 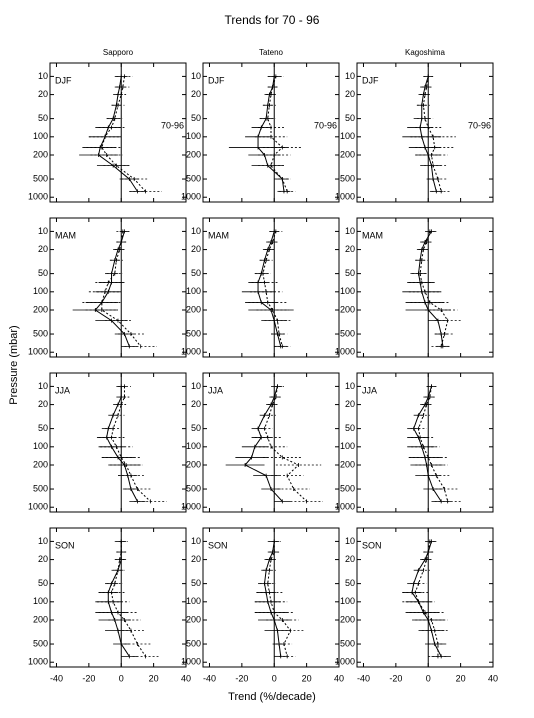 I want to click on chart-title: Trends for 70 - 96, so click(x=272, y=20).